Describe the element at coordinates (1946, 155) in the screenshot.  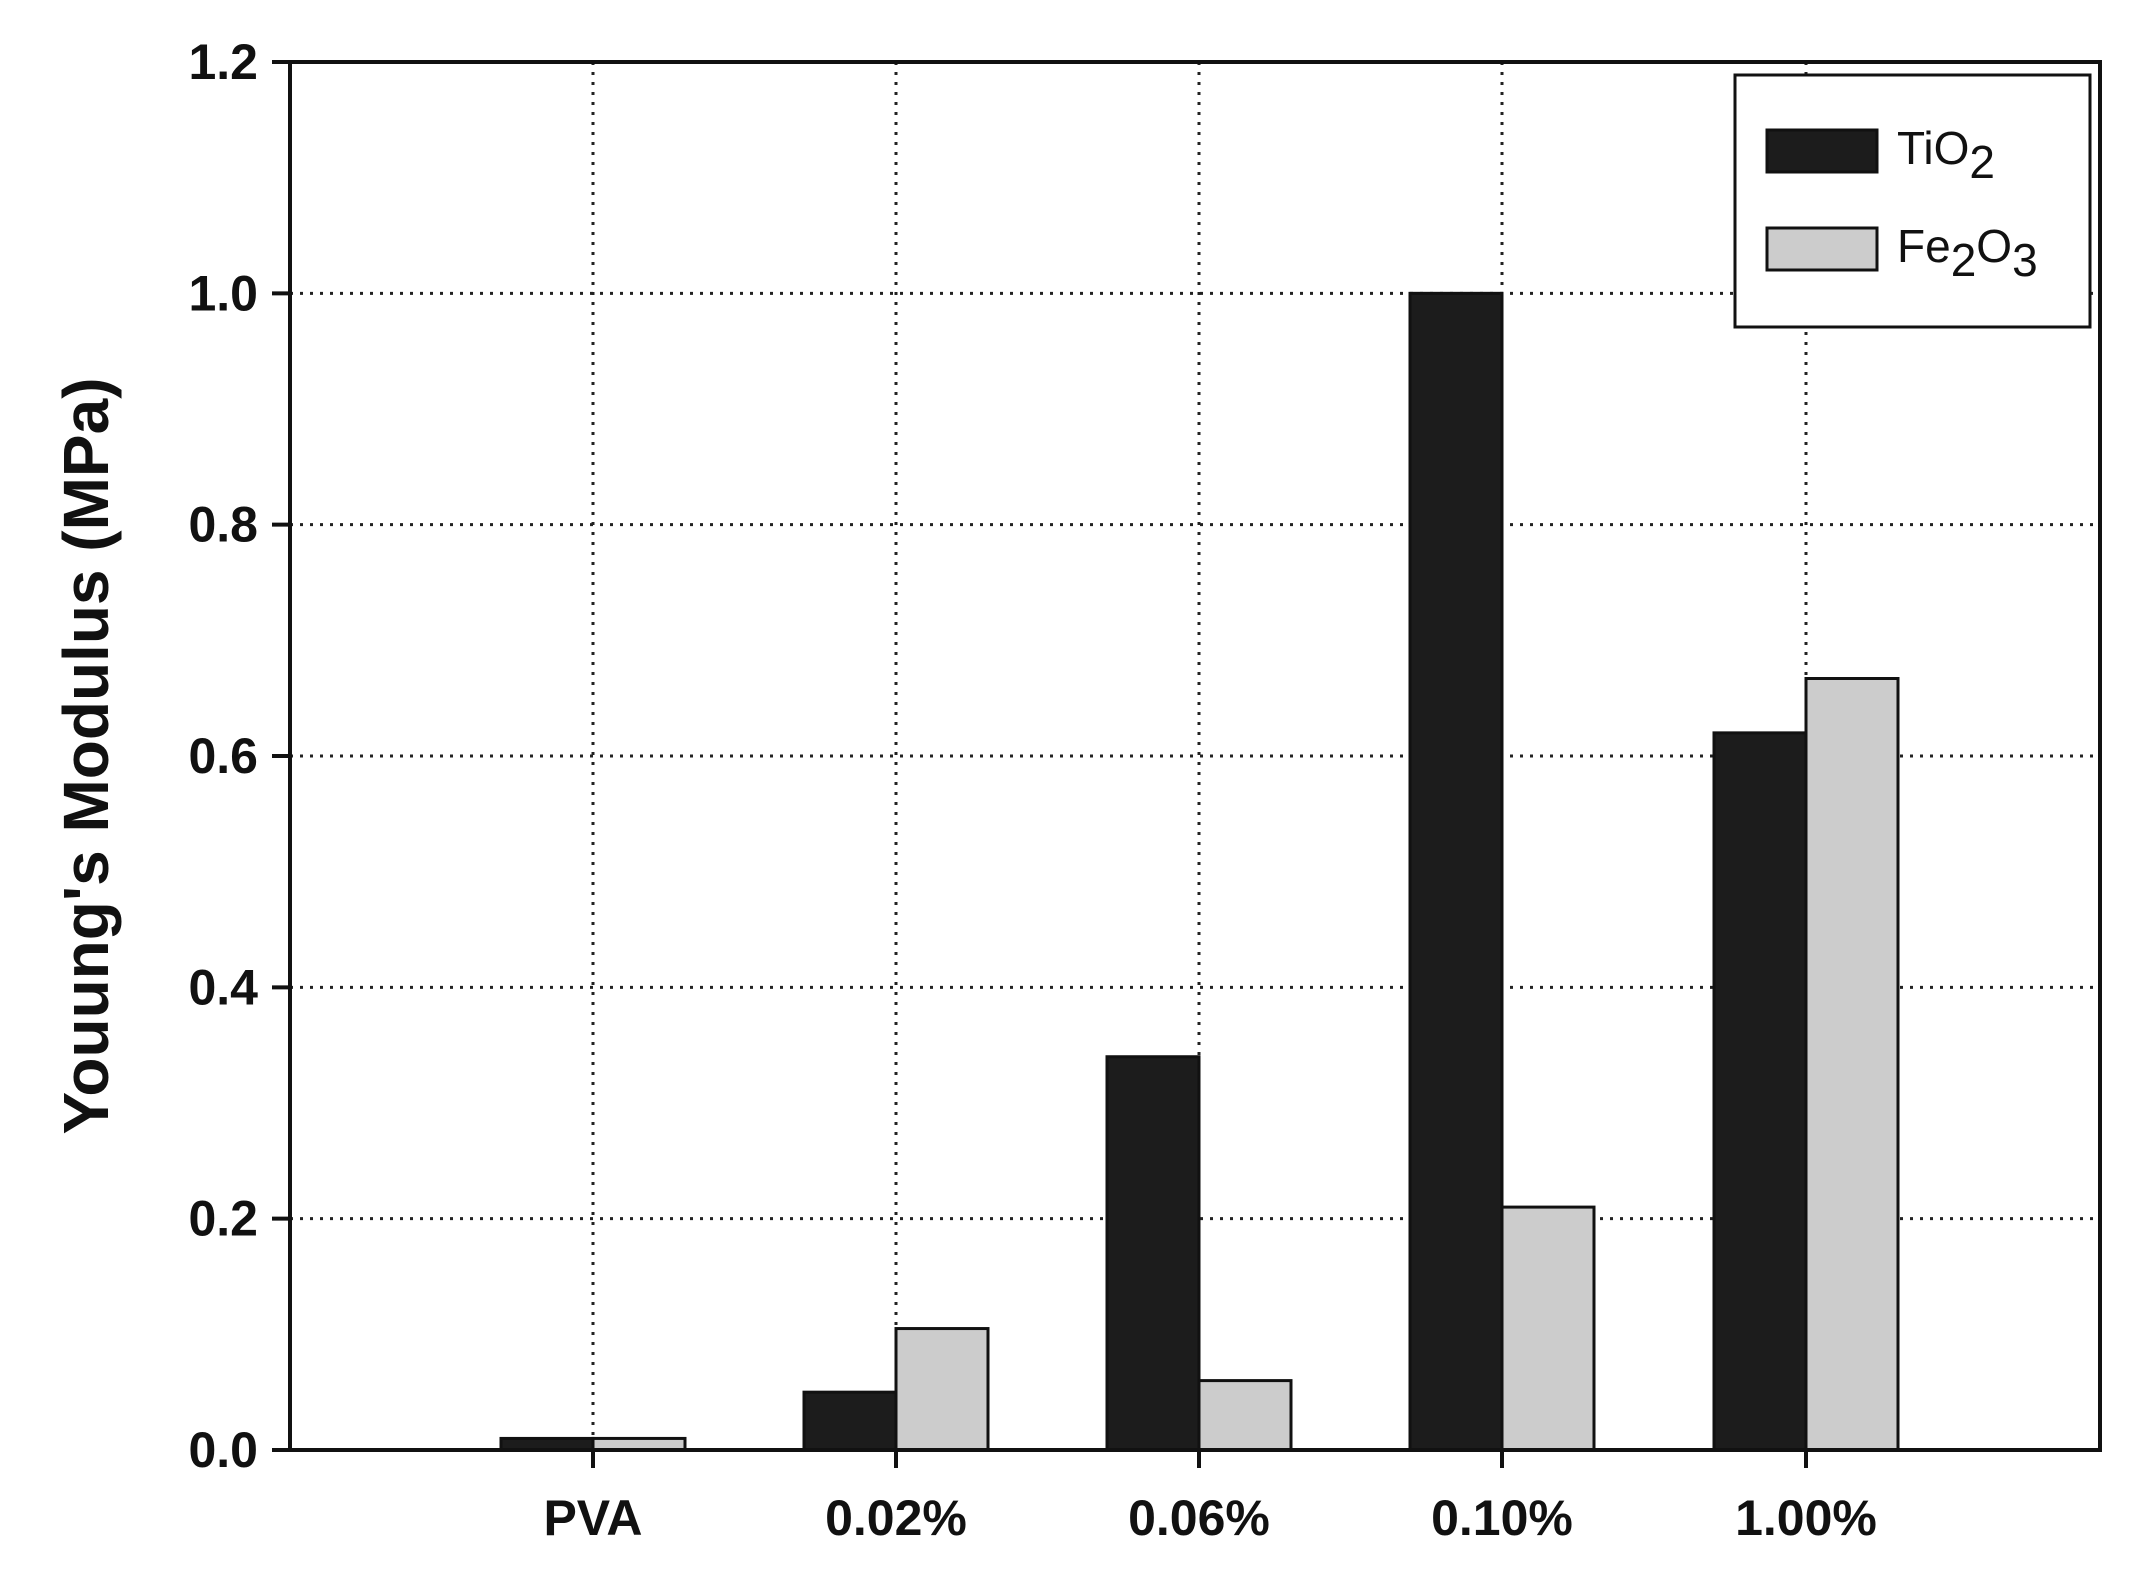
I see `legend-label-tio2: TiO2` at that location.